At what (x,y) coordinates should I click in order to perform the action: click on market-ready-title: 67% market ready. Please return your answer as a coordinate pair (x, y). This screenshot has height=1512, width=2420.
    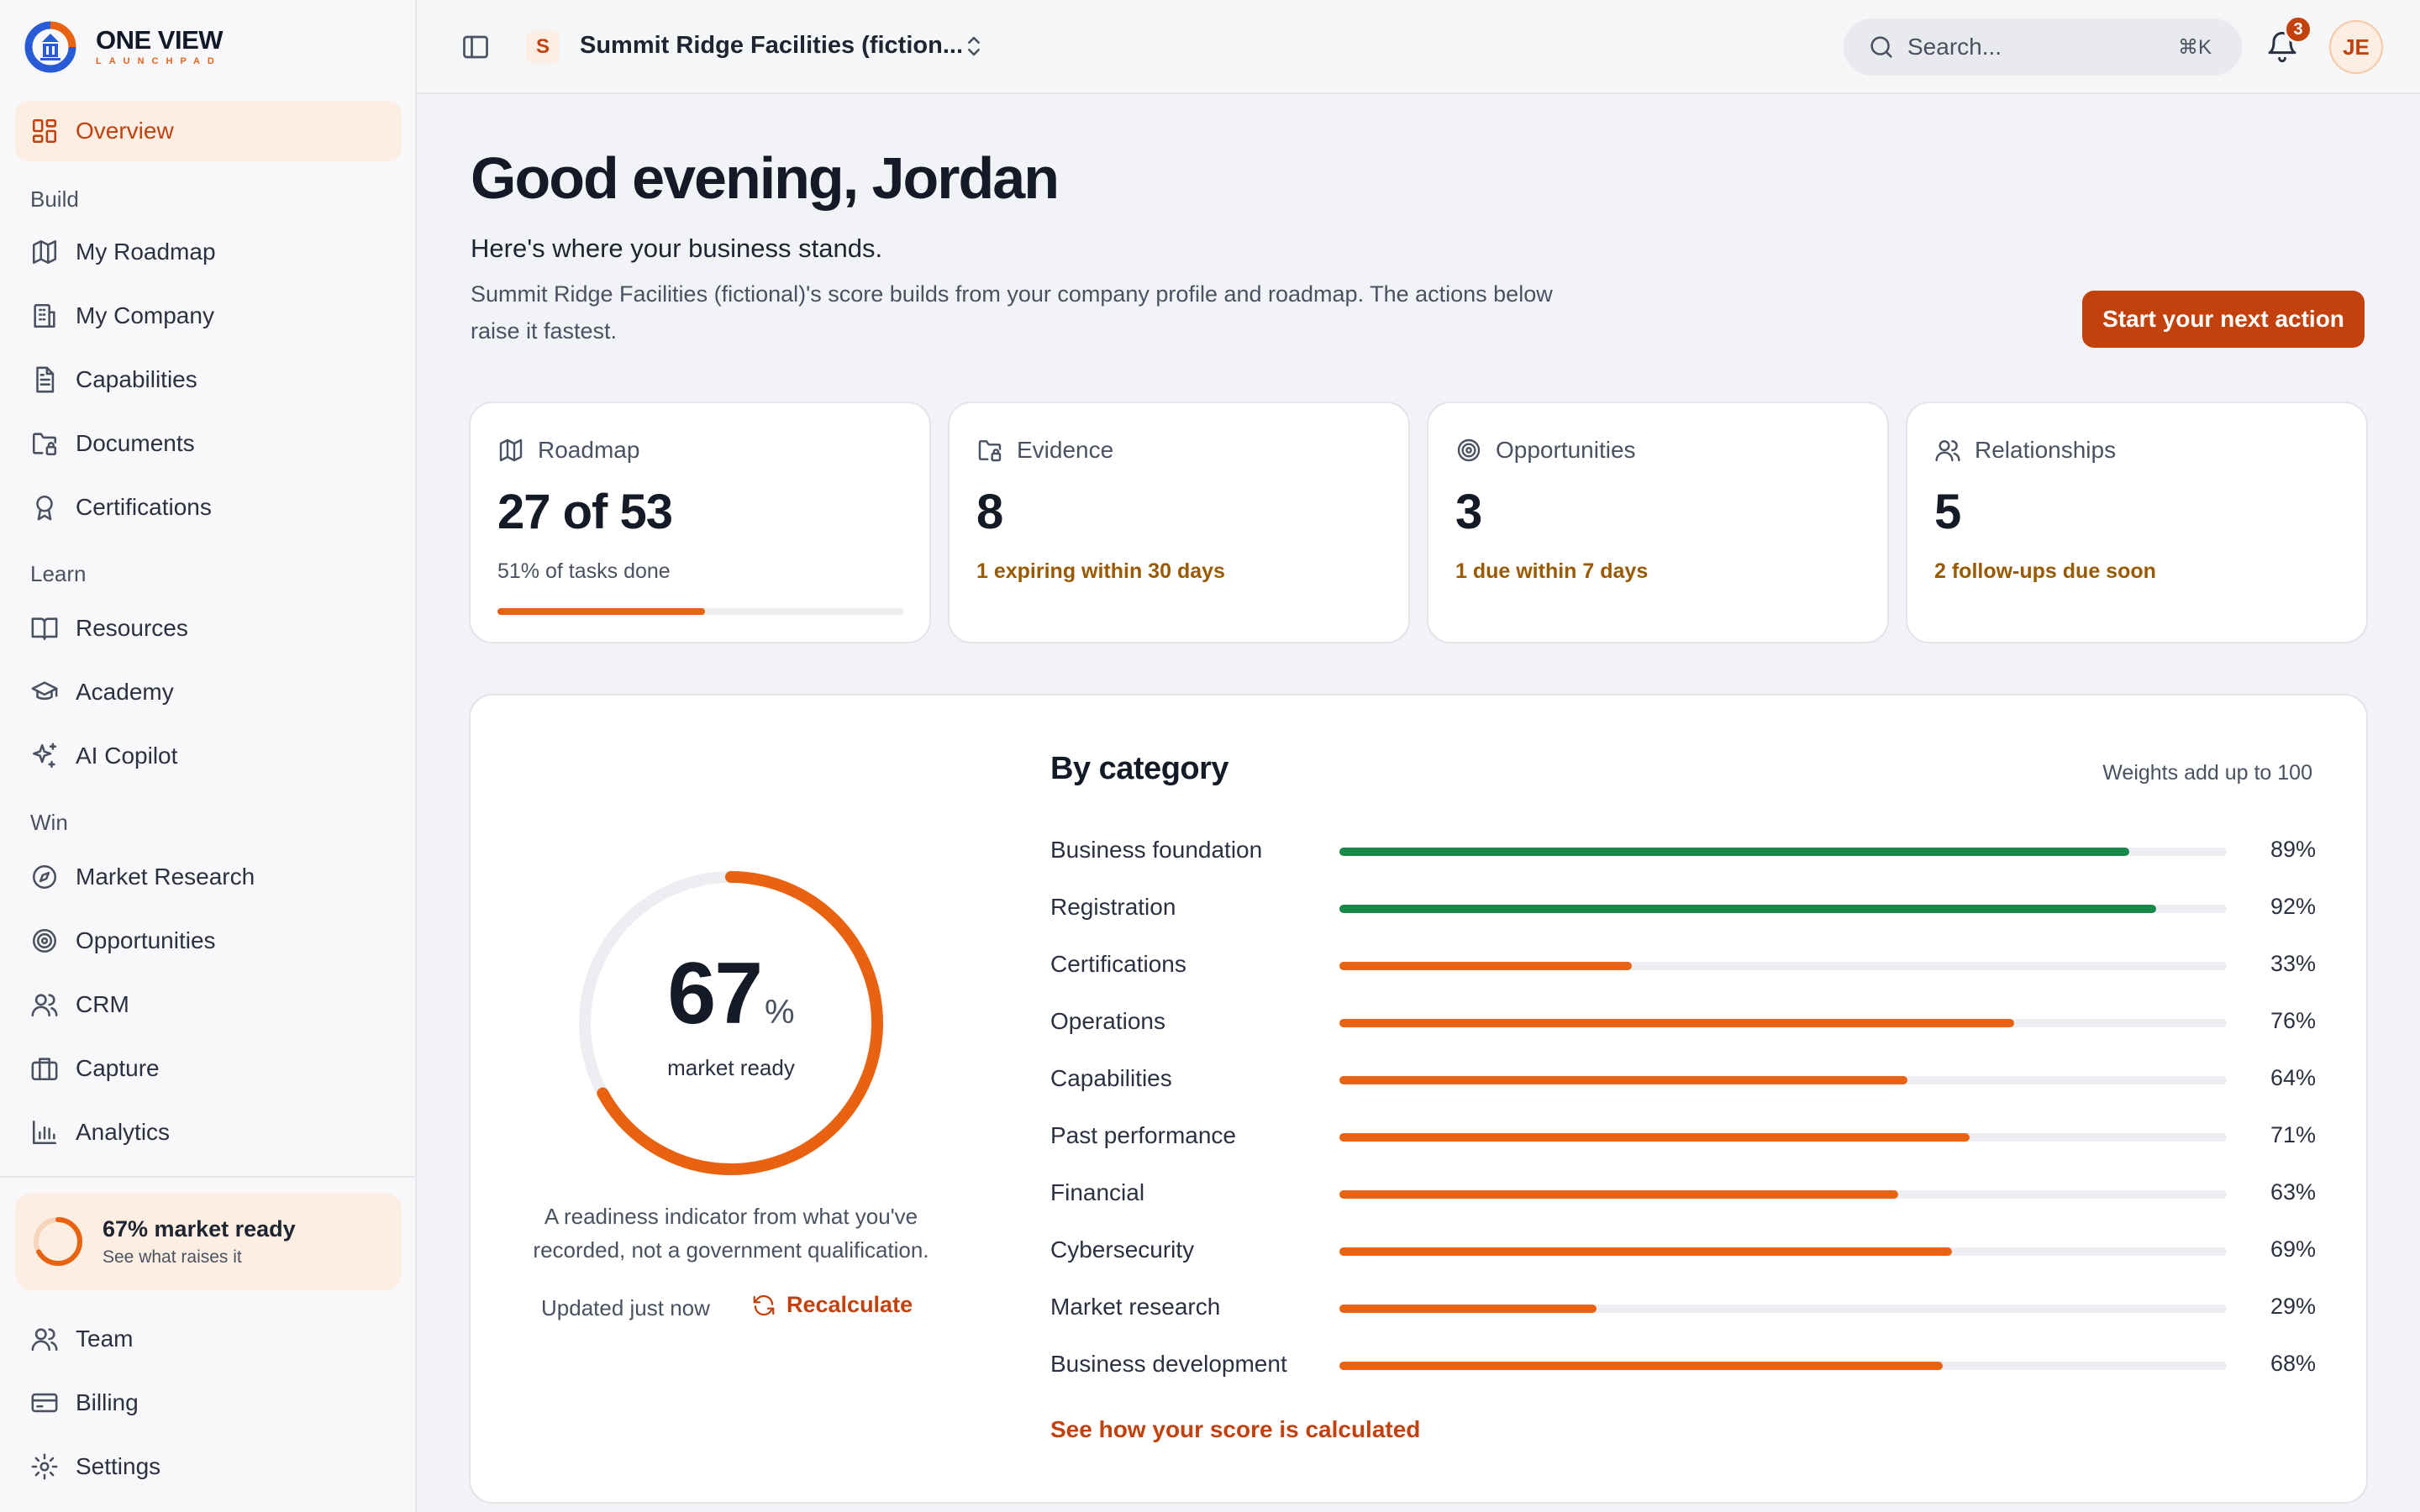
    Looking at the image, I should click on (199, 1228).